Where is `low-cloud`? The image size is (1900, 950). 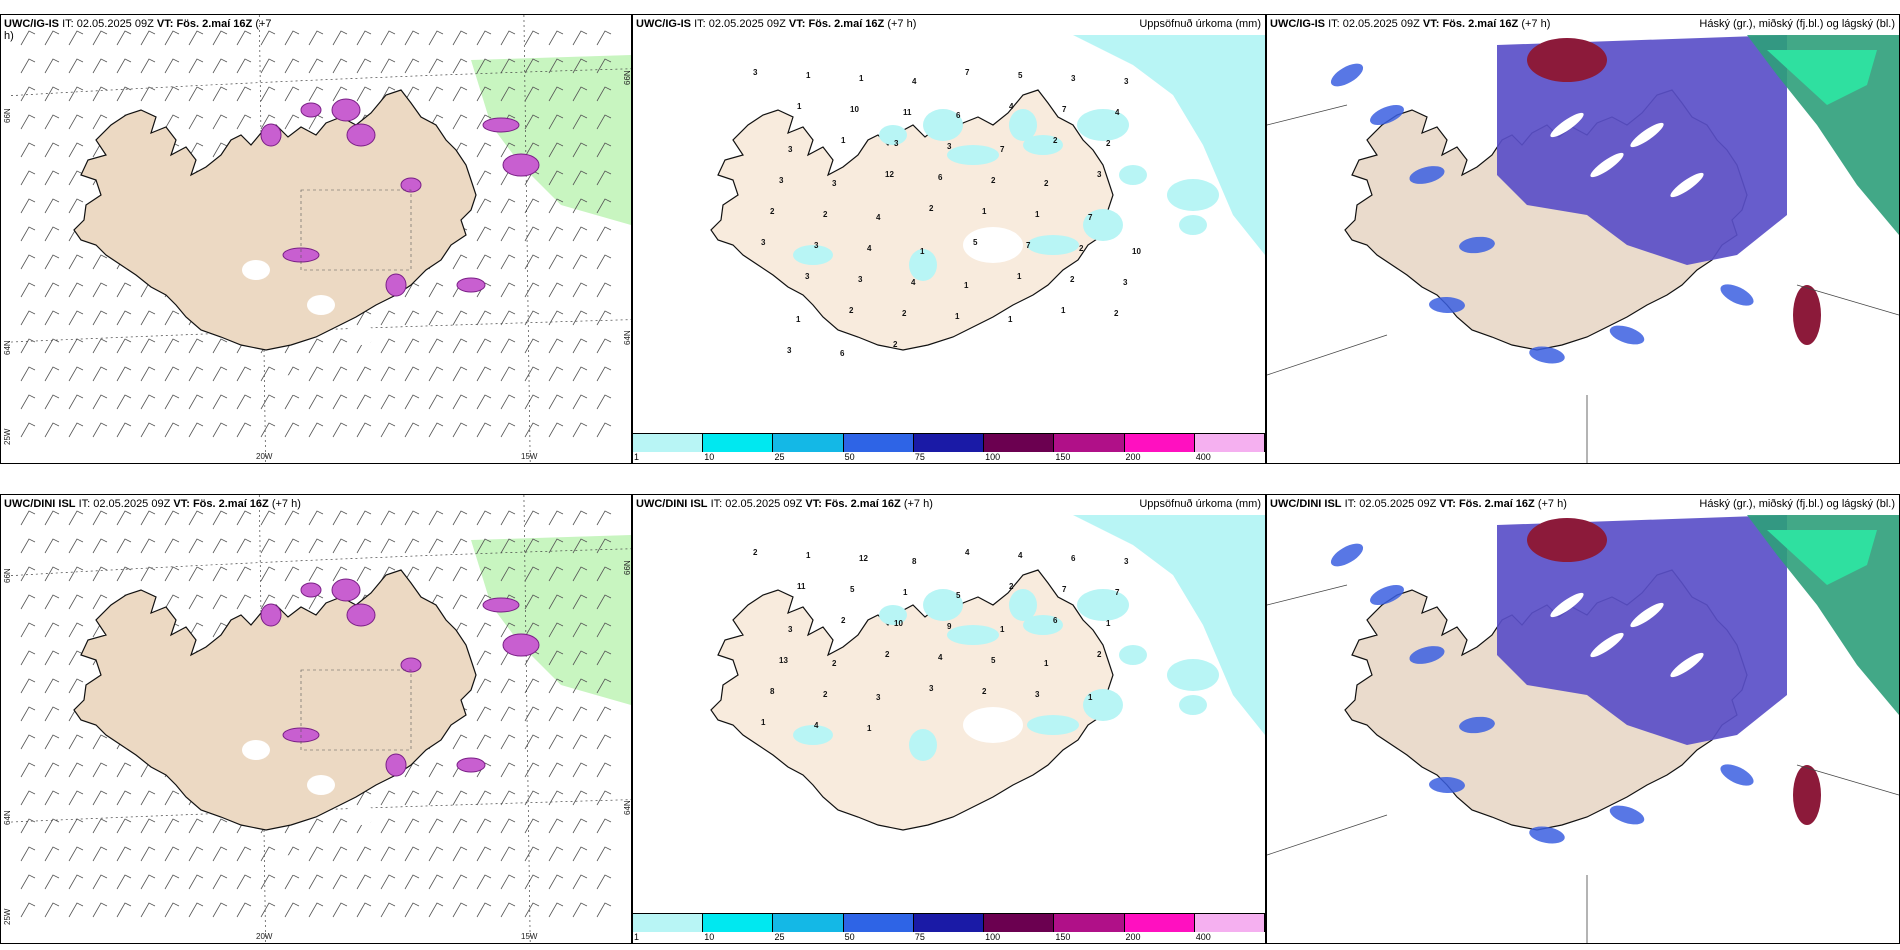 low-cloud is located at coordinates (1642, 150).